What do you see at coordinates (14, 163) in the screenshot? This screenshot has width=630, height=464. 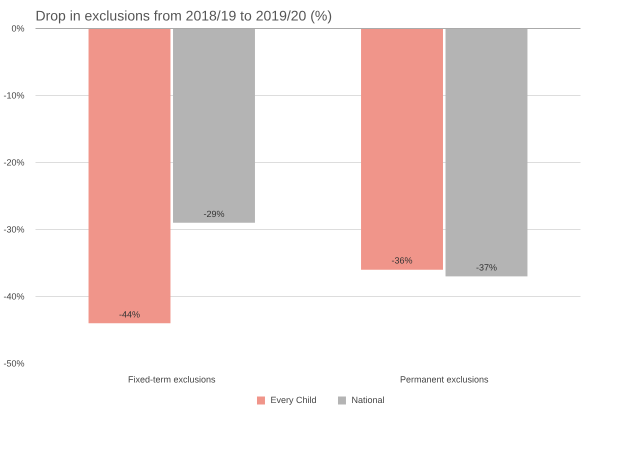 I see `y-tick-label: -20%` at bounding box center [14, 163].